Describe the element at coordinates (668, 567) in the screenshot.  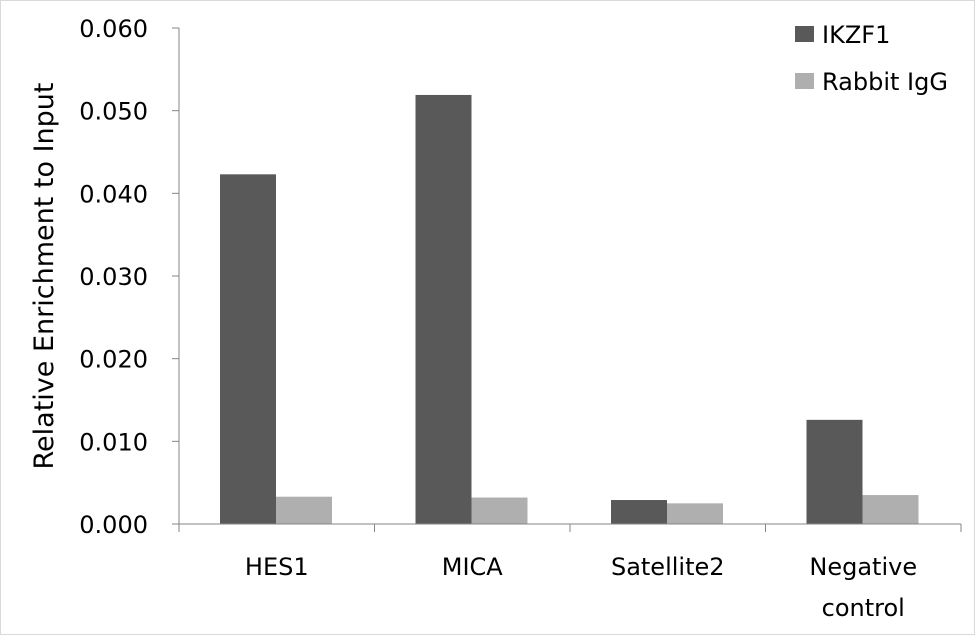
I see `x-category-label: Satellite2` at that location.